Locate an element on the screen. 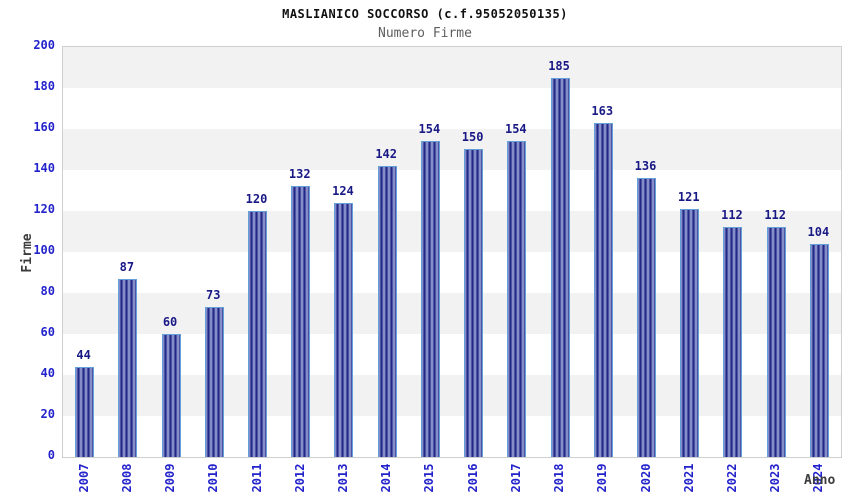 The width and height of the screenshot is (850, 500). y-tick-label: 80 is located at coordinates (47, 291).